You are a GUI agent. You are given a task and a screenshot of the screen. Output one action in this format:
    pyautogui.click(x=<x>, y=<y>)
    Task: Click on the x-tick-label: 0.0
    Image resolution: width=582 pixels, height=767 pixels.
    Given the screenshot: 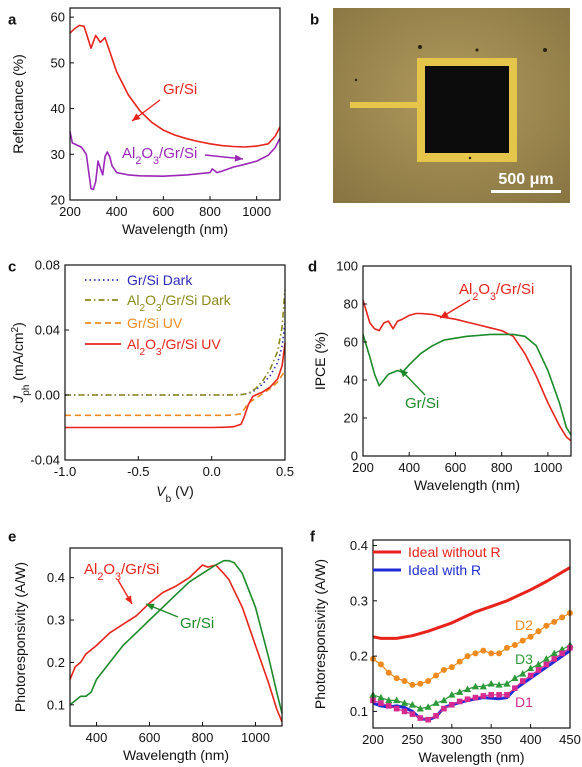 What is the action you would take?
    pyautogui.click(x=212, y=471)
    